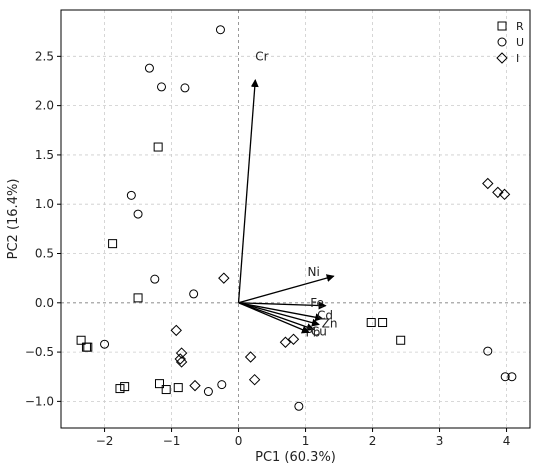 Image resolution: width=550 pixels, height=468 pixels. I want to click on vector-arrow-pb, so click(276, 316).